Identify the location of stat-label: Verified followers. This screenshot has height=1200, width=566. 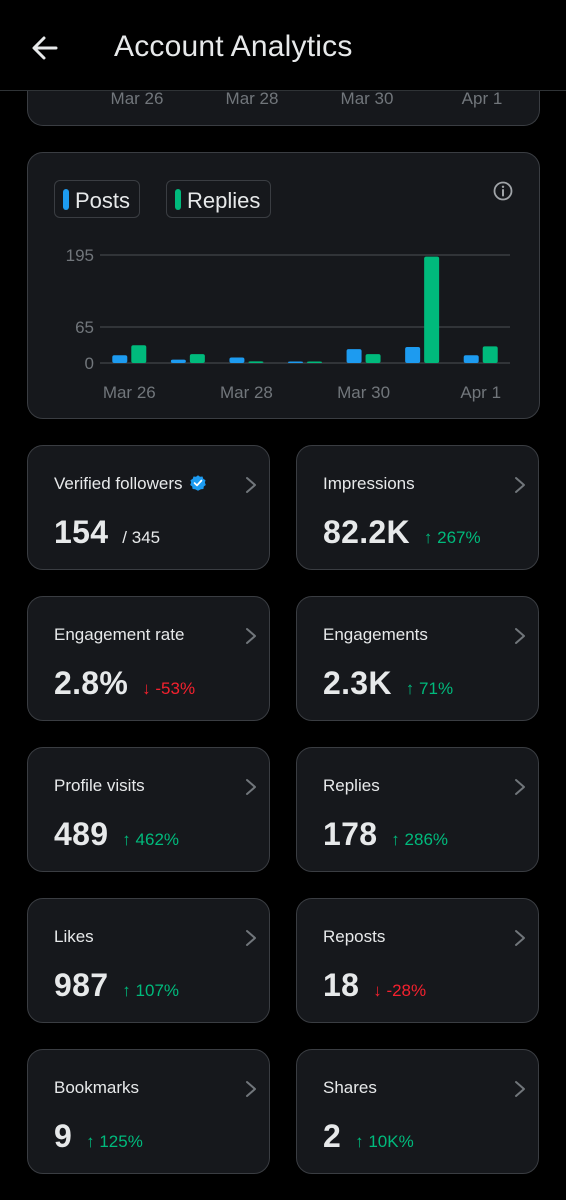
(130, 484).